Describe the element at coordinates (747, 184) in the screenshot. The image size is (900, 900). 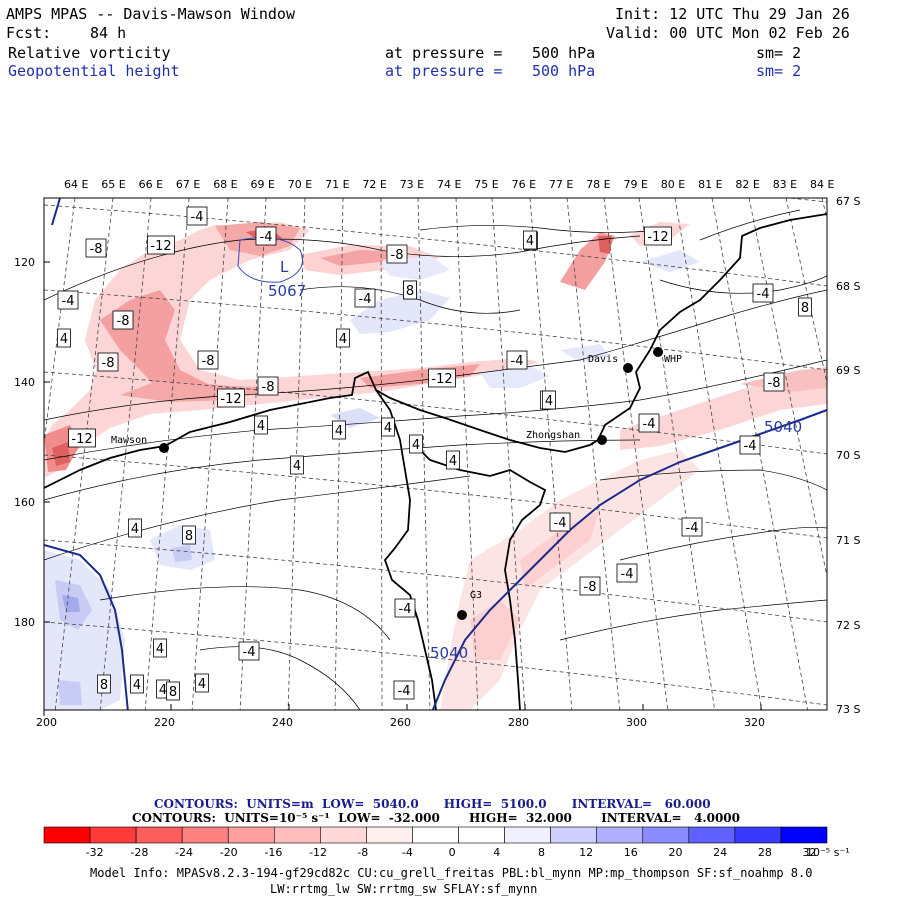
I see `lon-label-18: 82 E` at that location.